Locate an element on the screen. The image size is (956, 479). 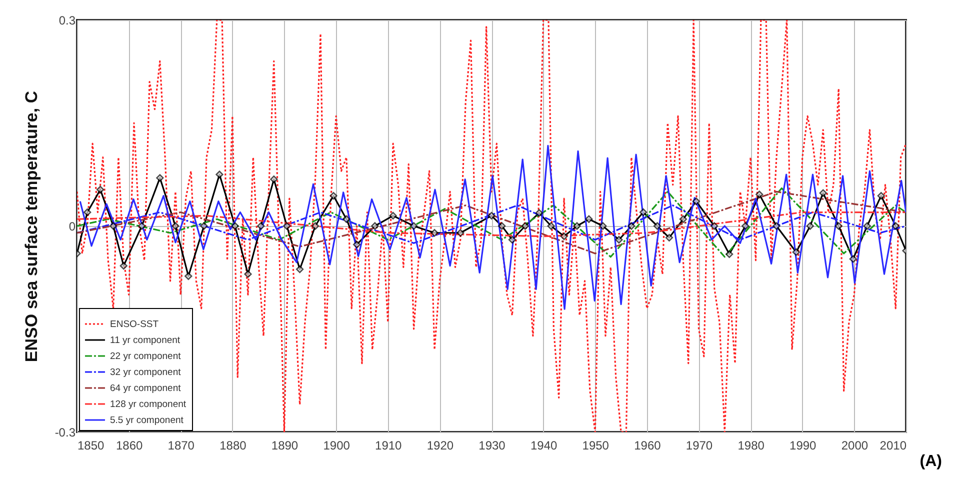
x-tick-label: 1970 is located at coordinates (699, 445).